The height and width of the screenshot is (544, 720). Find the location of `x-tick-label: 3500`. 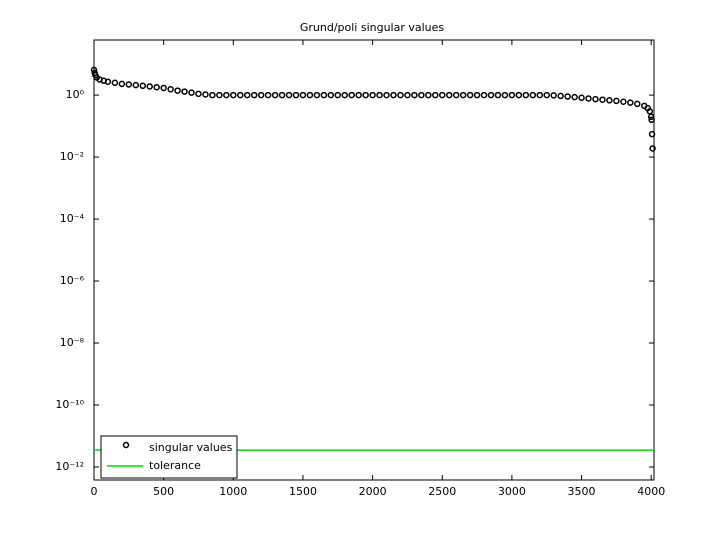

x-tick-label: 3500 is located at coordinates (582, 491).